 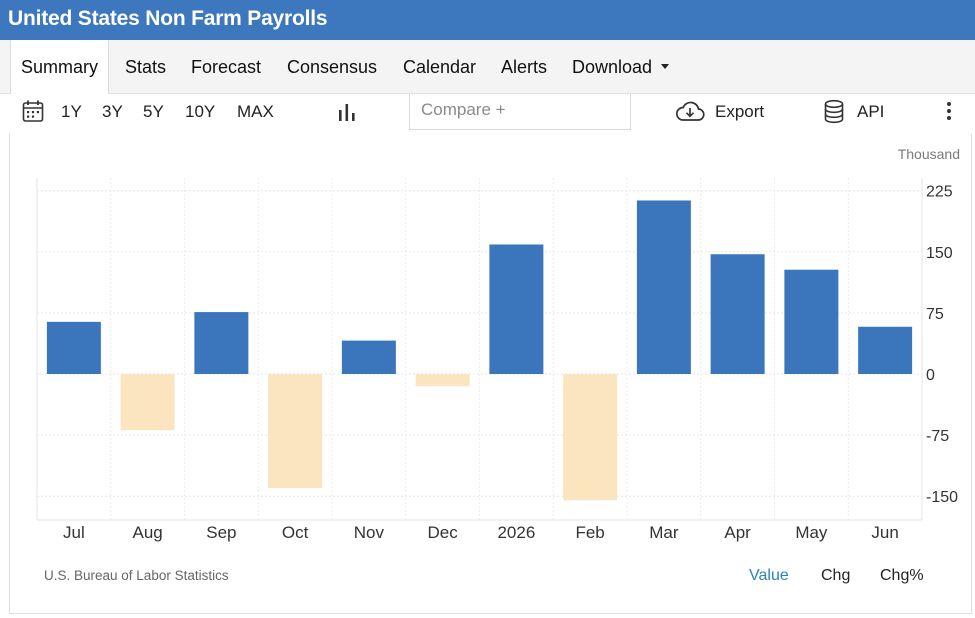 I want to click on tab-download-label: Download, so click(x=612, y=67).